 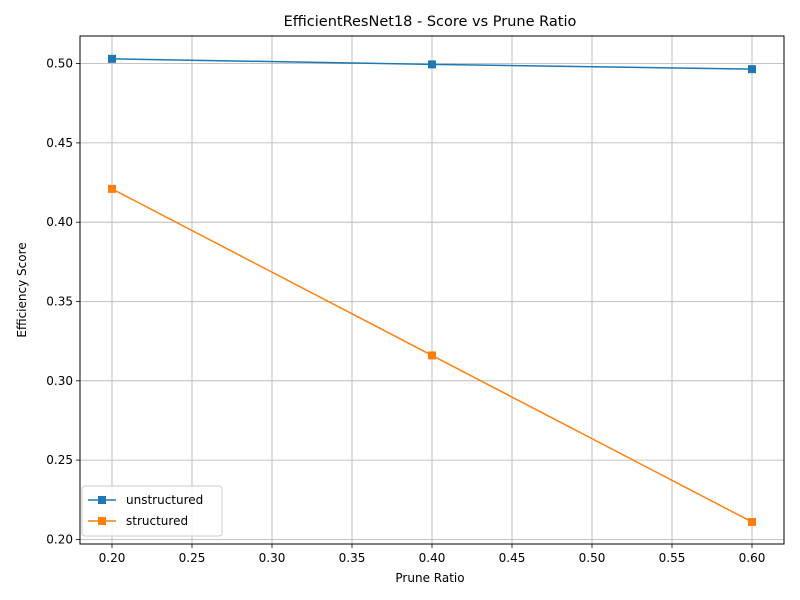 What do you see at coordinates (592, 558) in the screenshot?
I see `x-tick-label: 0.50` at bounding box center [592, 558].